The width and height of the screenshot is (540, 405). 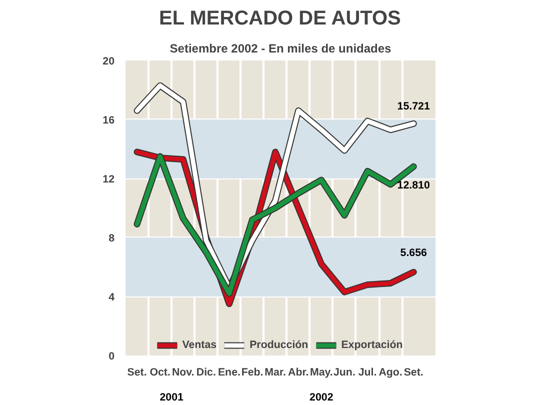 What do you see at coordinates (206, 372) in the screenshot?
I see `x-tick-label: Dic.` at bounding box center [206, 372].